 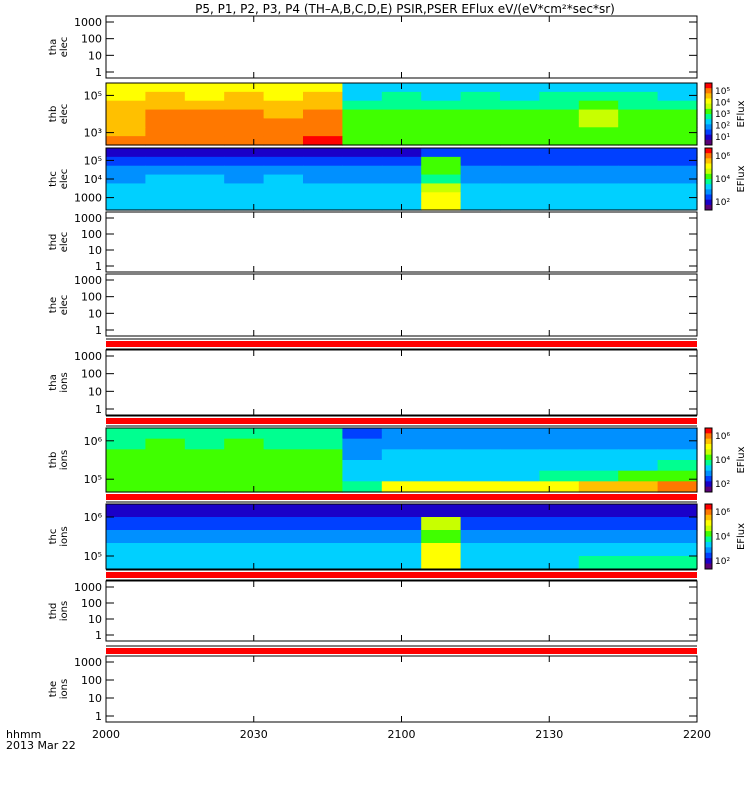 What do you see at coordinates (41, 745) in the screenshot?
I see `time-axis-label-date: 2013 Mar 22` at bounding box center [41, 745].